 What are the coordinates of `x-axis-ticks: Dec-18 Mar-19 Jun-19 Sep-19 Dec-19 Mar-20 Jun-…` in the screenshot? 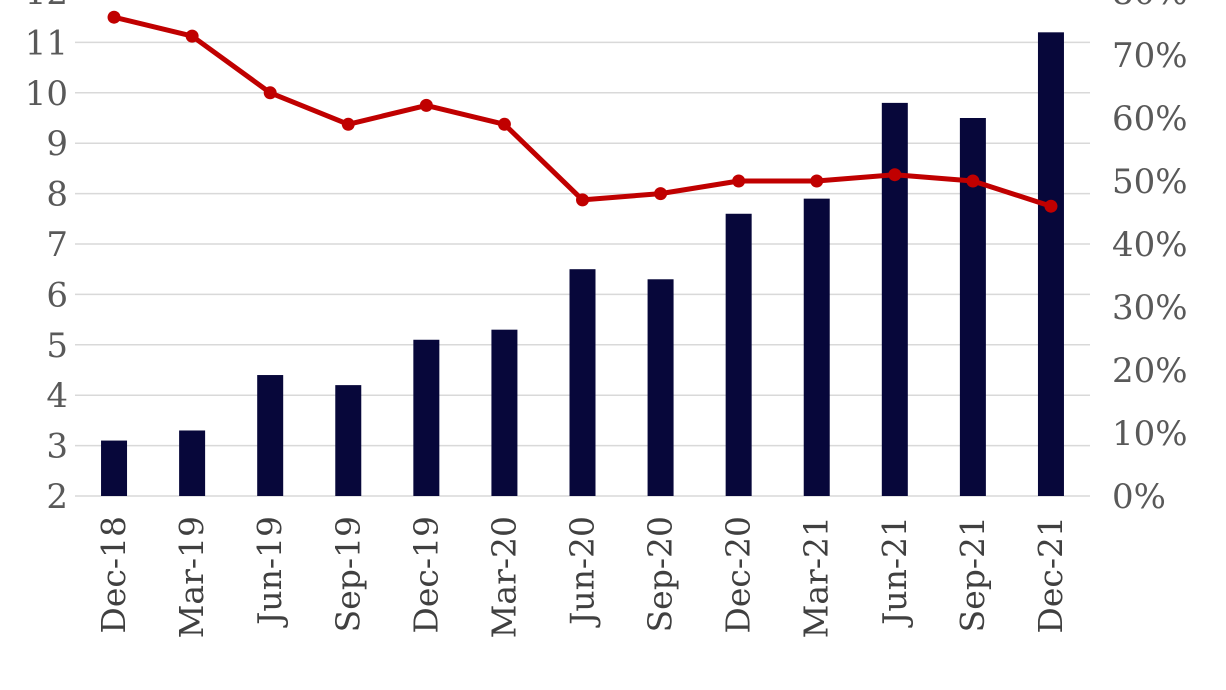 It's located at (582, 577).